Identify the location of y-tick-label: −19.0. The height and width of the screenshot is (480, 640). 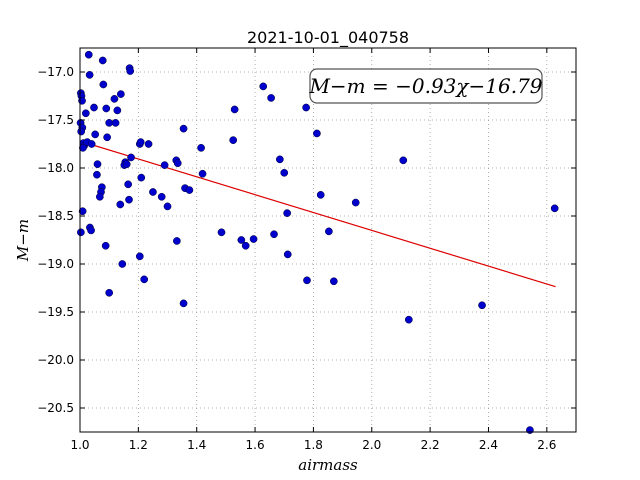
(55, 264).